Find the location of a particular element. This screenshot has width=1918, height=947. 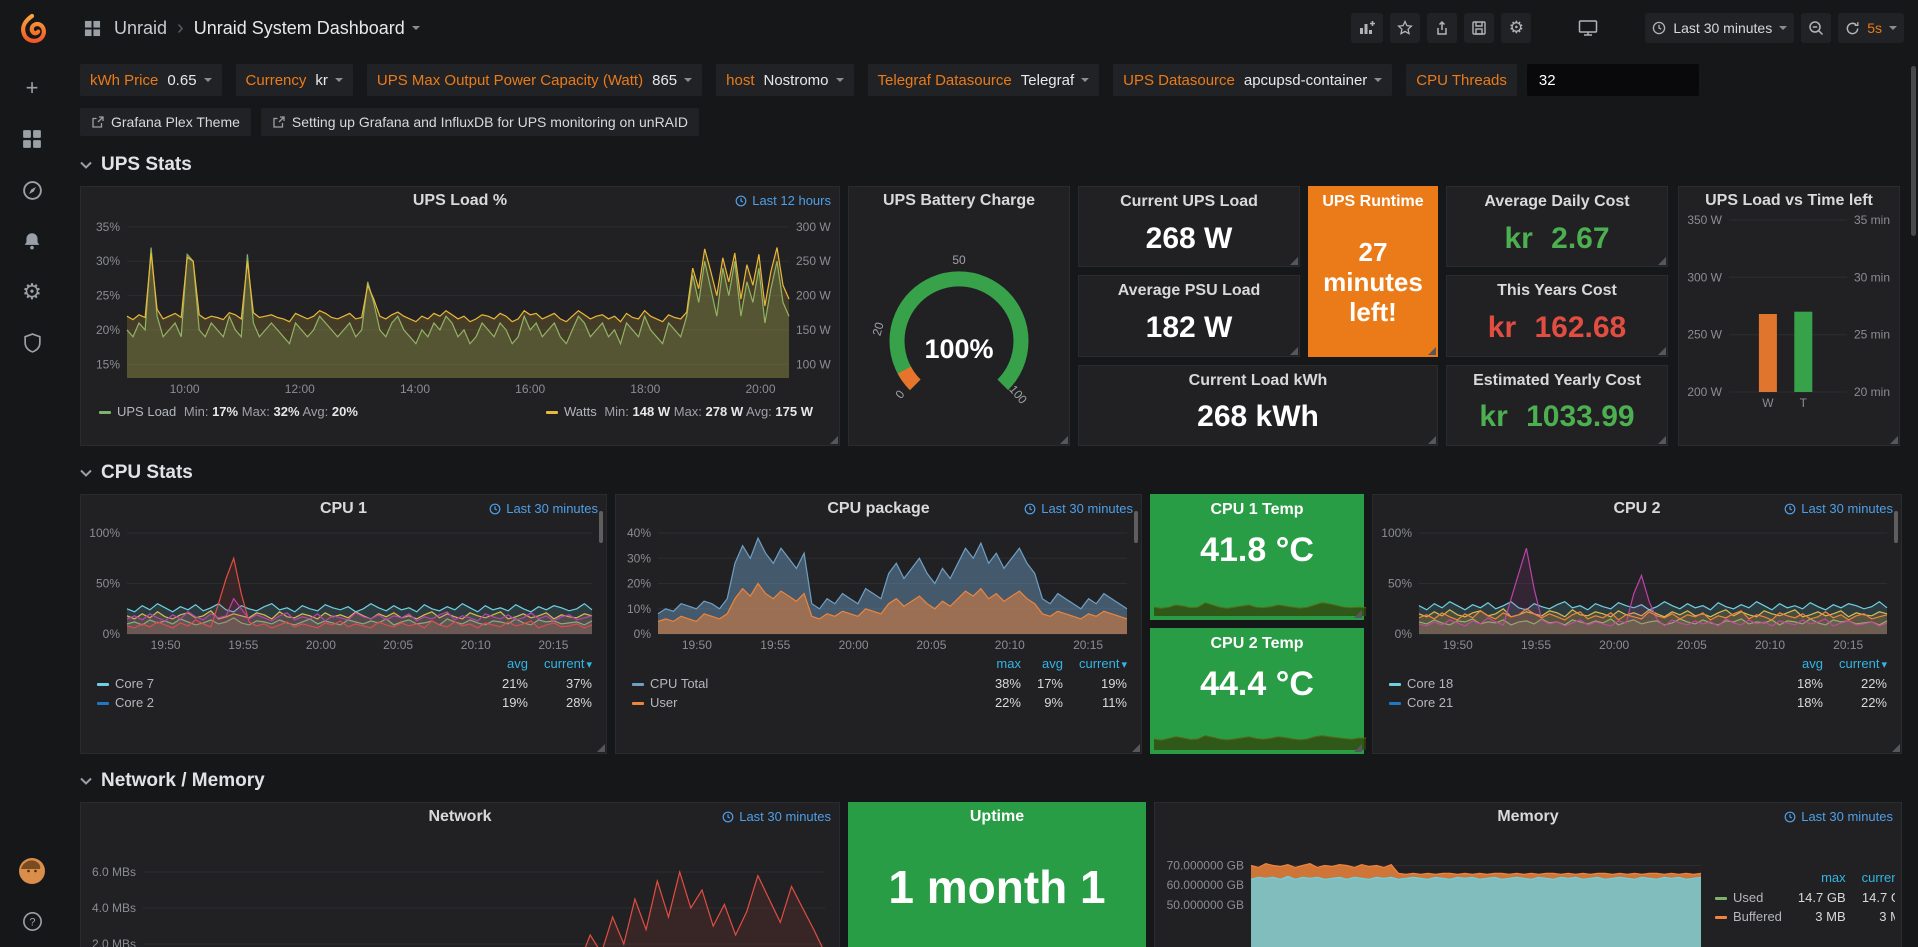

panel-title: Network is located at coordinates (460, 816).